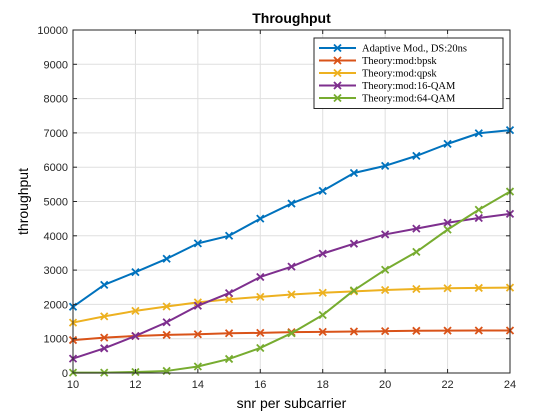 Image resolution: width=560 pixels, height=420 pixels. Describe the element at coordinates (56, 65) in the screenshot. I see `y-tick-label: 9000` at that location.